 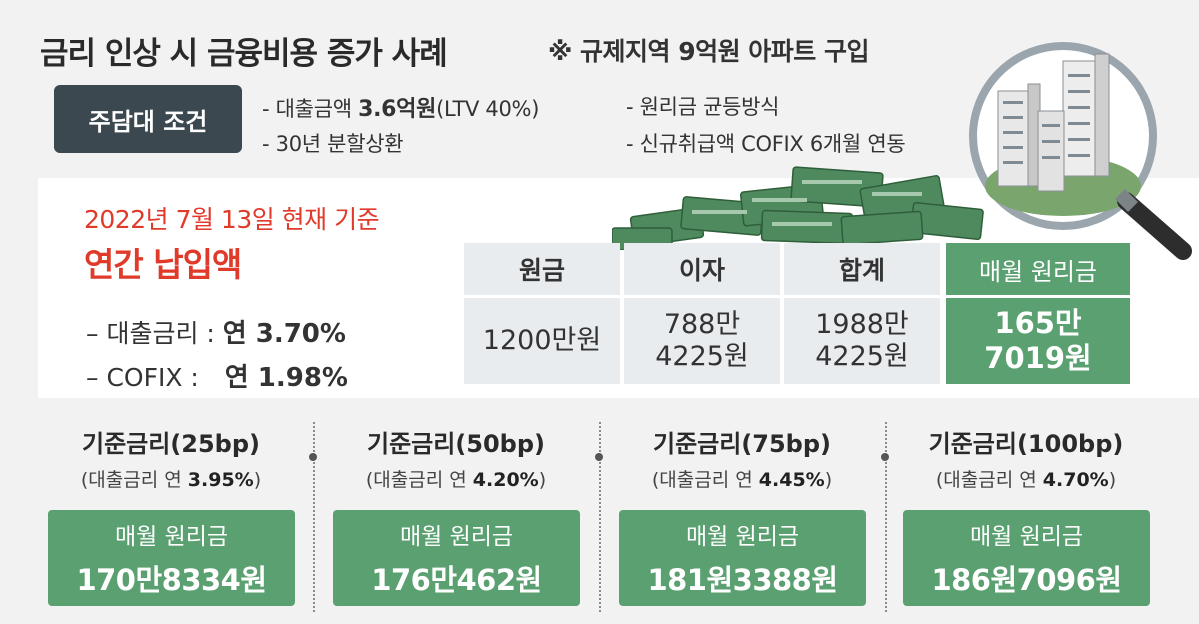 What do you see at coordinates (217, 378) in the screenshot?
I see `cofix-line: – COFIX : 연 1.98%` at bounding box center [217, 378].